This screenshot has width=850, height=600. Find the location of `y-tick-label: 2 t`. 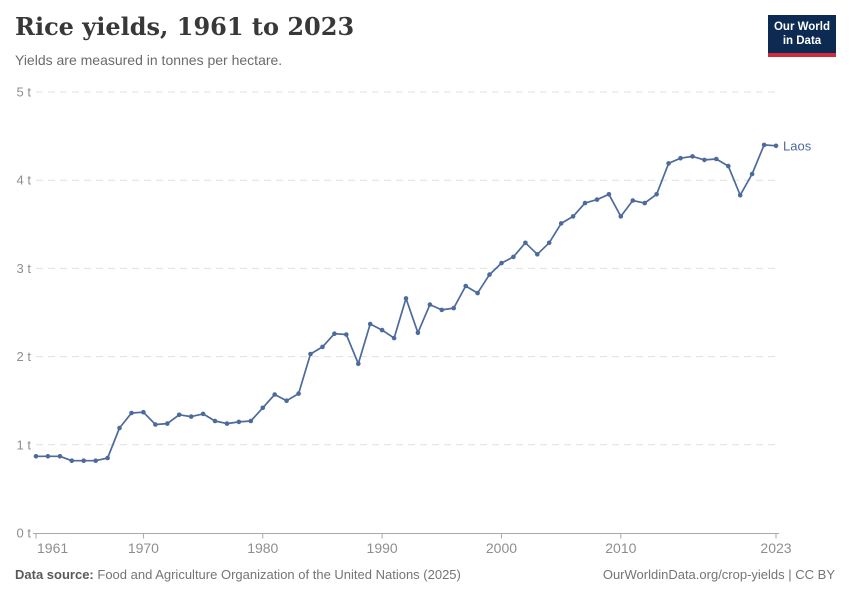

y-tick-label: 2 t is located at coordinates (24, 356).